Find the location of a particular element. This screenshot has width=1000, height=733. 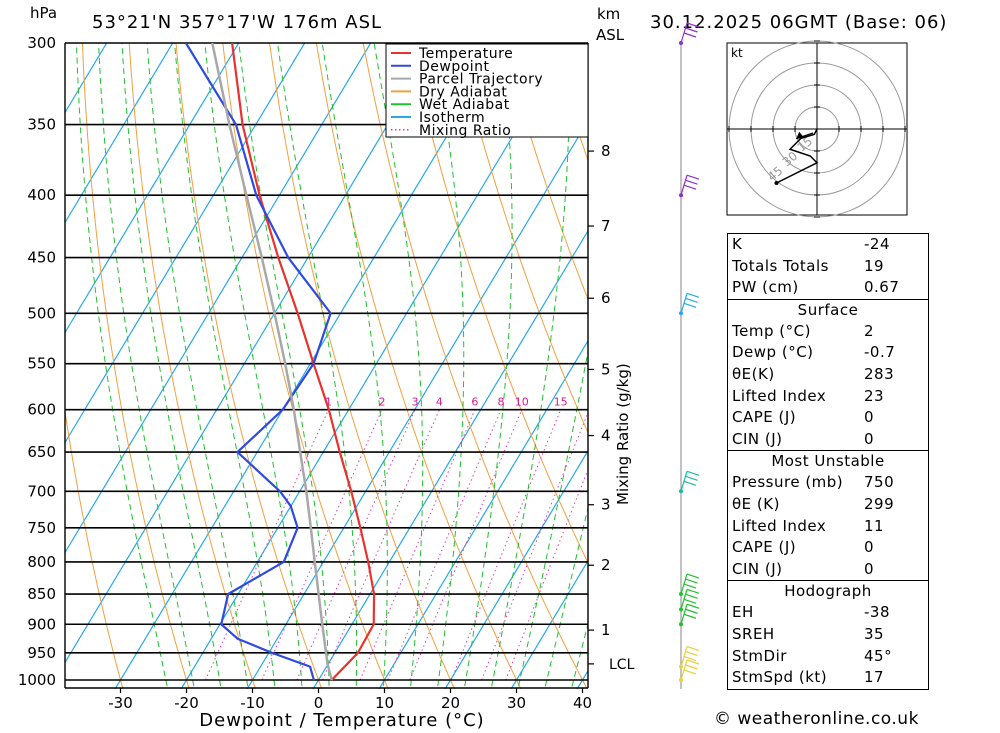

x-tick-label: 30 is located at coordinates (516, 703).